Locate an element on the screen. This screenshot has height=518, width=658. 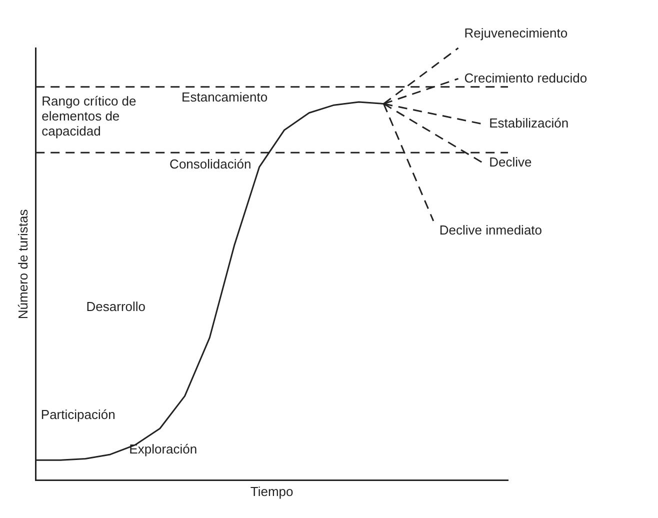
annotation: Declive is located at coordinates (510, 162).